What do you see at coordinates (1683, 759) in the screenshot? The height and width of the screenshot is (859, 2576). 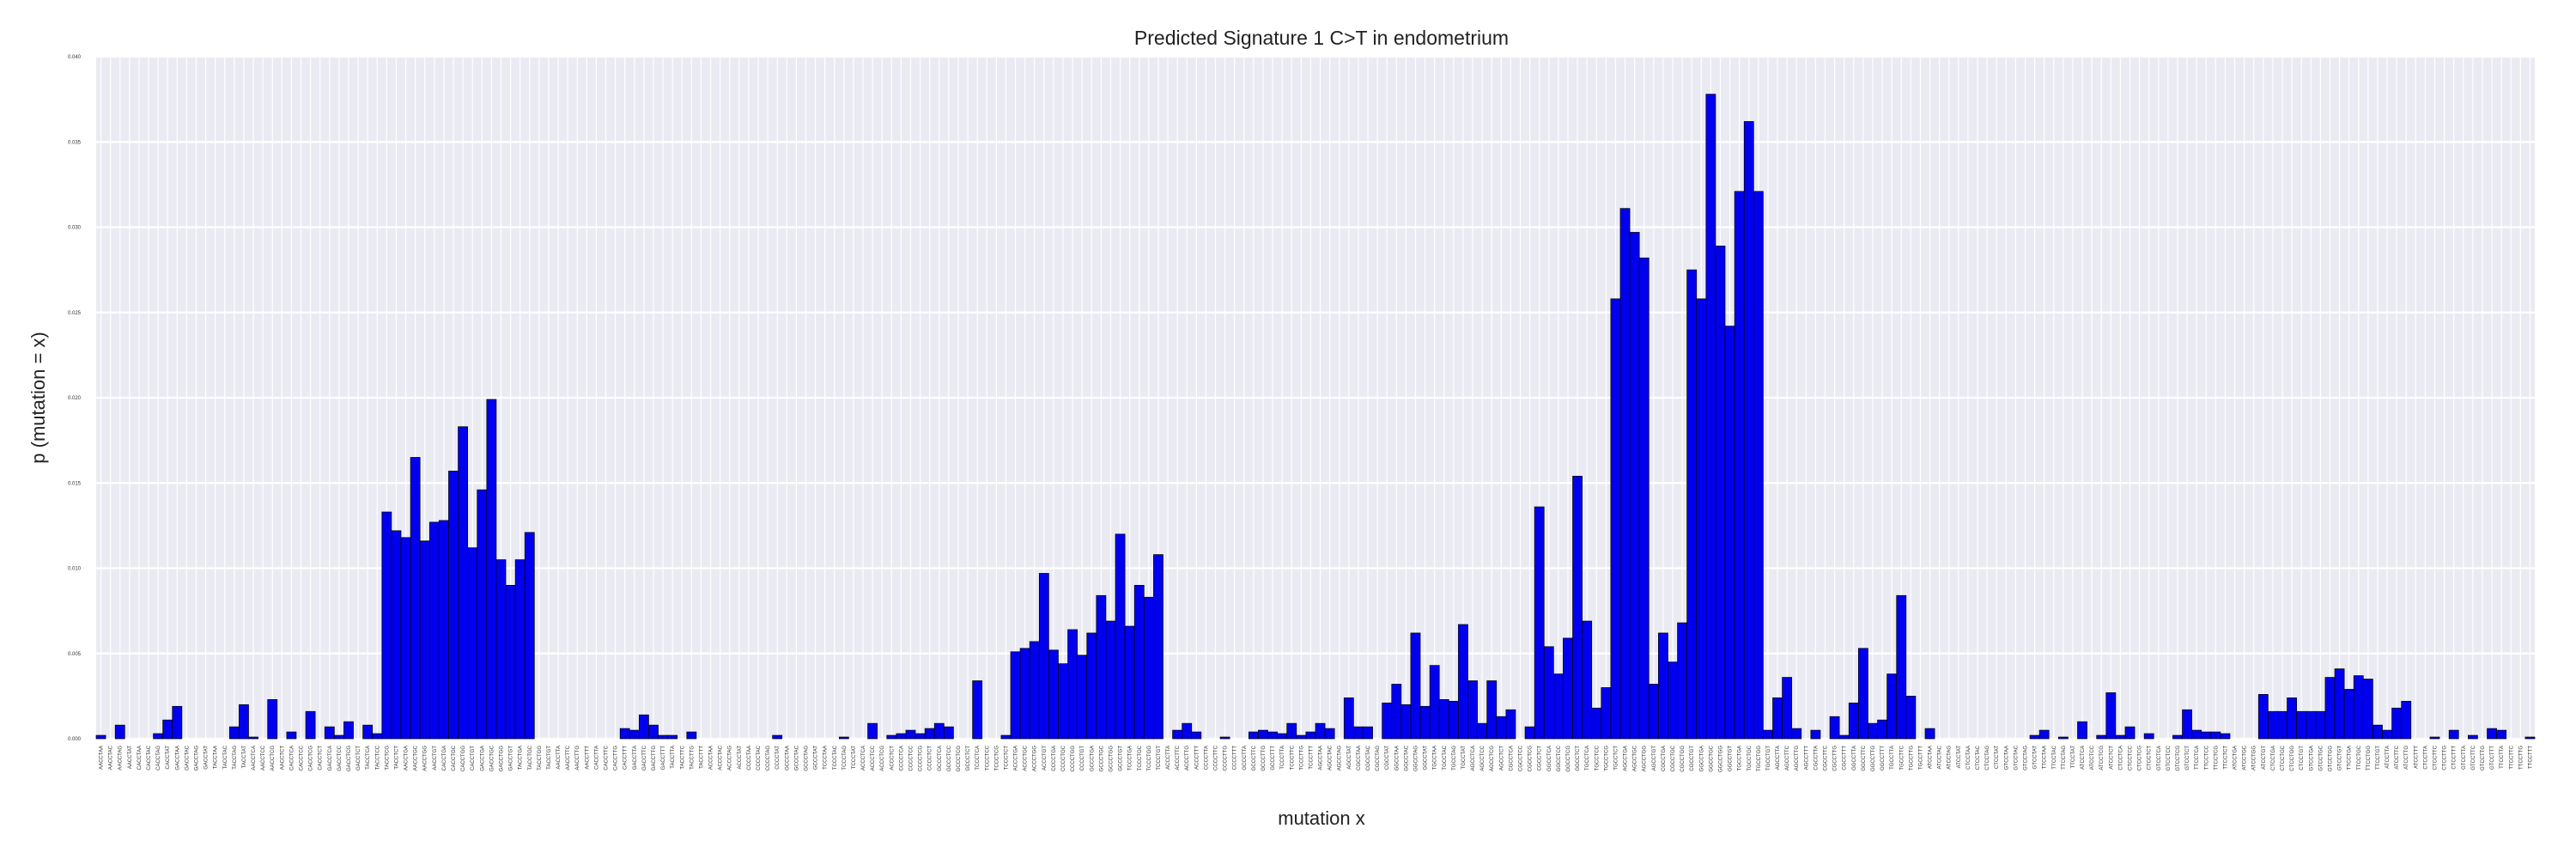 I see `x-tick-label: CGCCTGG` at bounding box center [1683, 759].